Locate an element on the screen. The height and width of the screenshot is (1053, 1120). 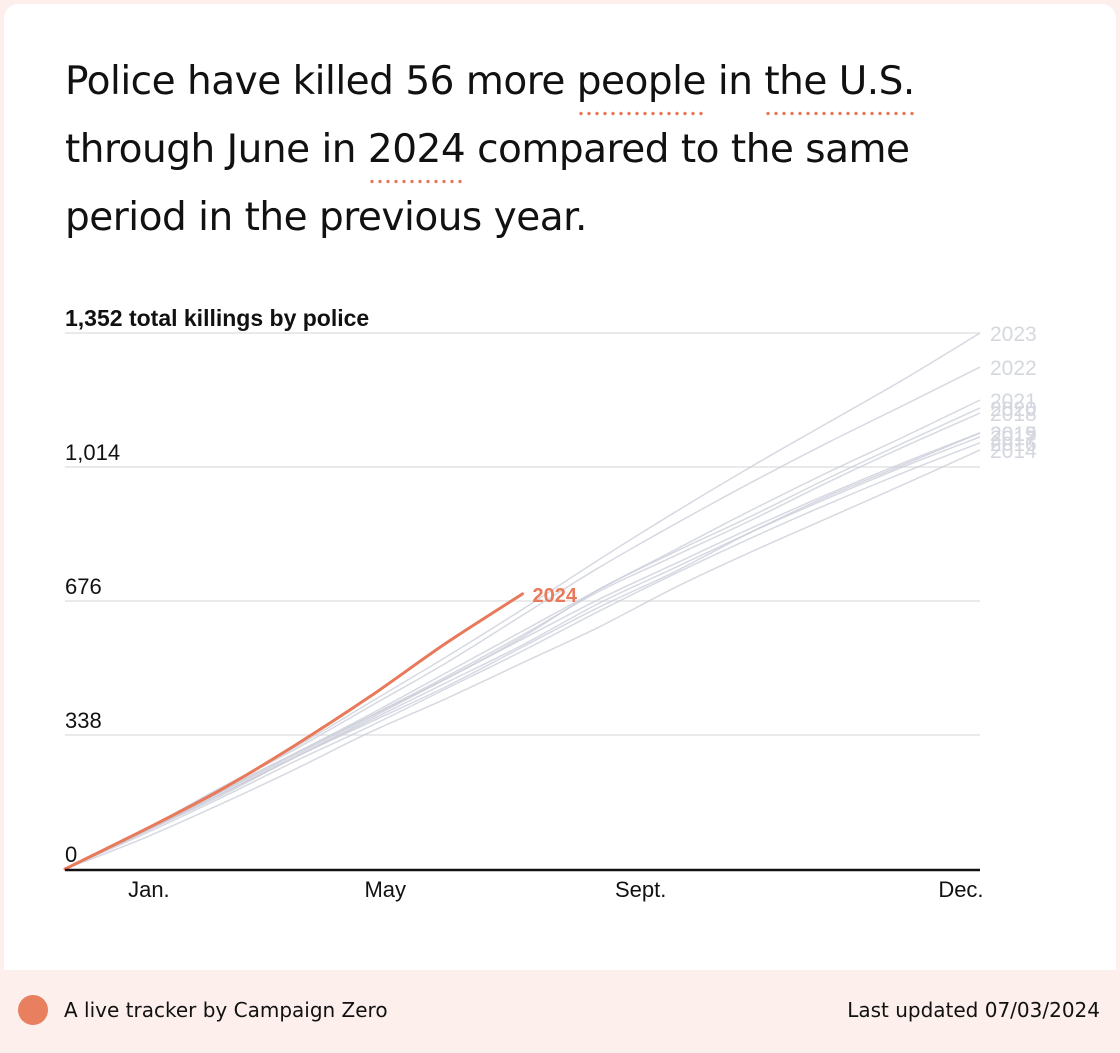
series-label-2015: 2015 is located at coordinates (1013, 434).